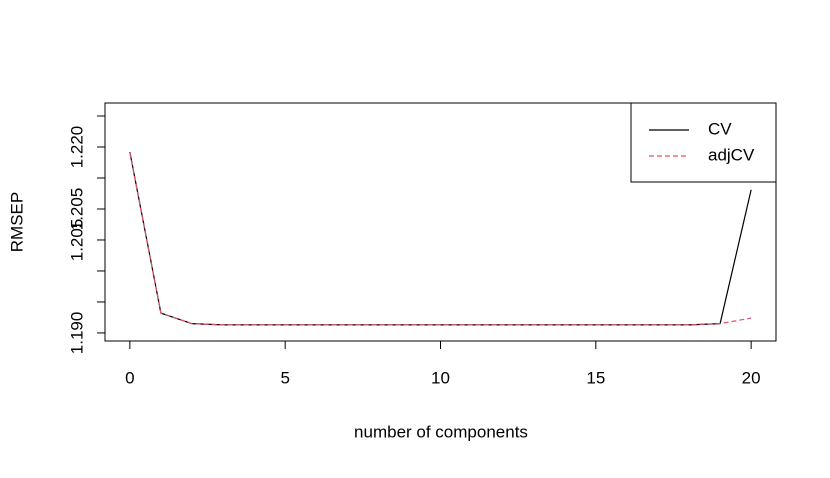  I want to click on x-tick-label: 10, so click(440, 377).